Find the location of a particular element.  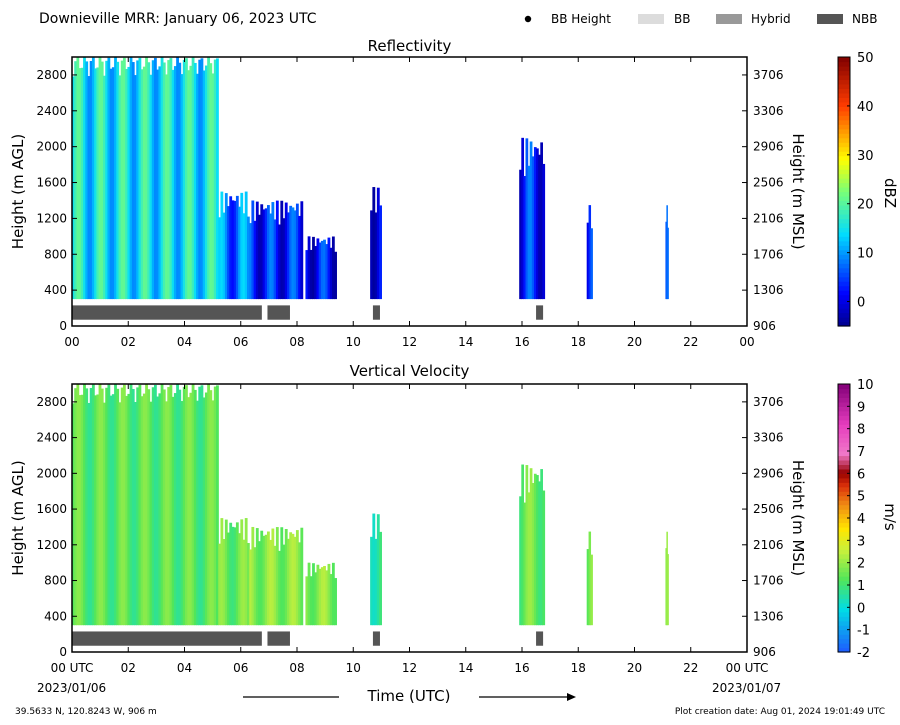

x-axis-label: Time (UTC) is located at coordinates (409, 696).